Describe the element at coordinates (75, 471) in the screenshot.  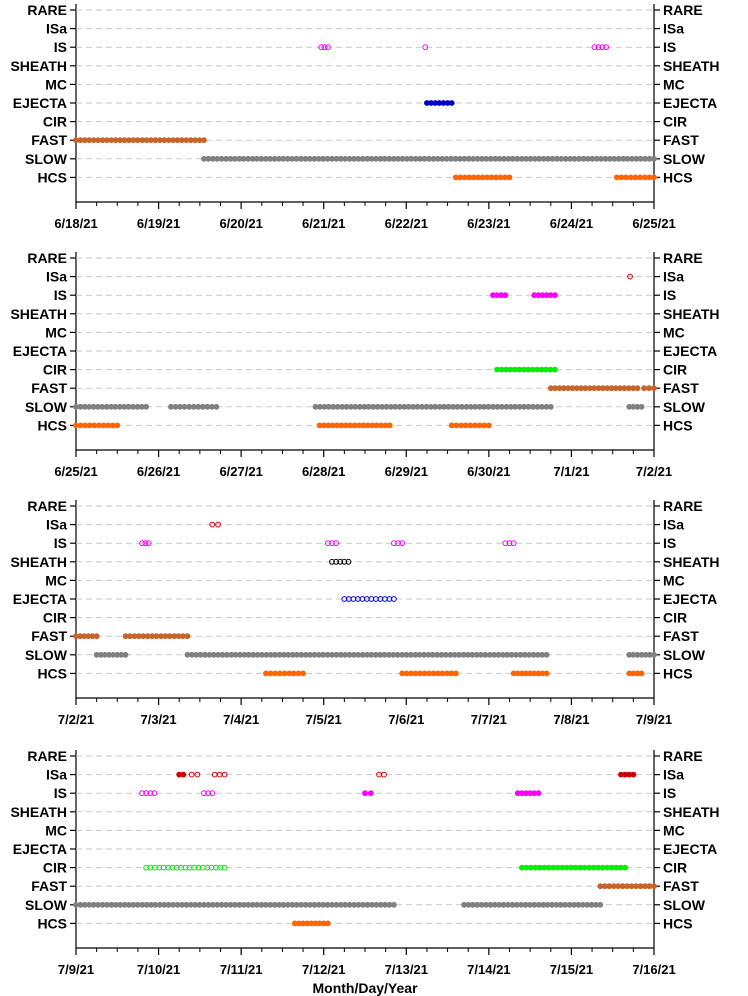
I see `x-tick-label: 6/25/21` at that location.